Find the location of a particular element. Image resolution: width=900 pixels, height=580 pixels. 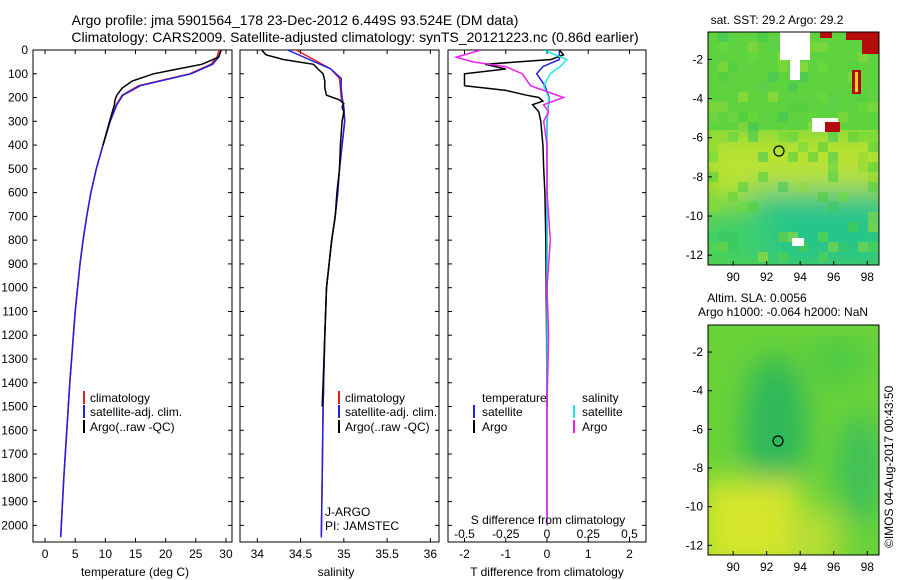

depth-tick-label: 1200 is located at coordinates (14, 335).